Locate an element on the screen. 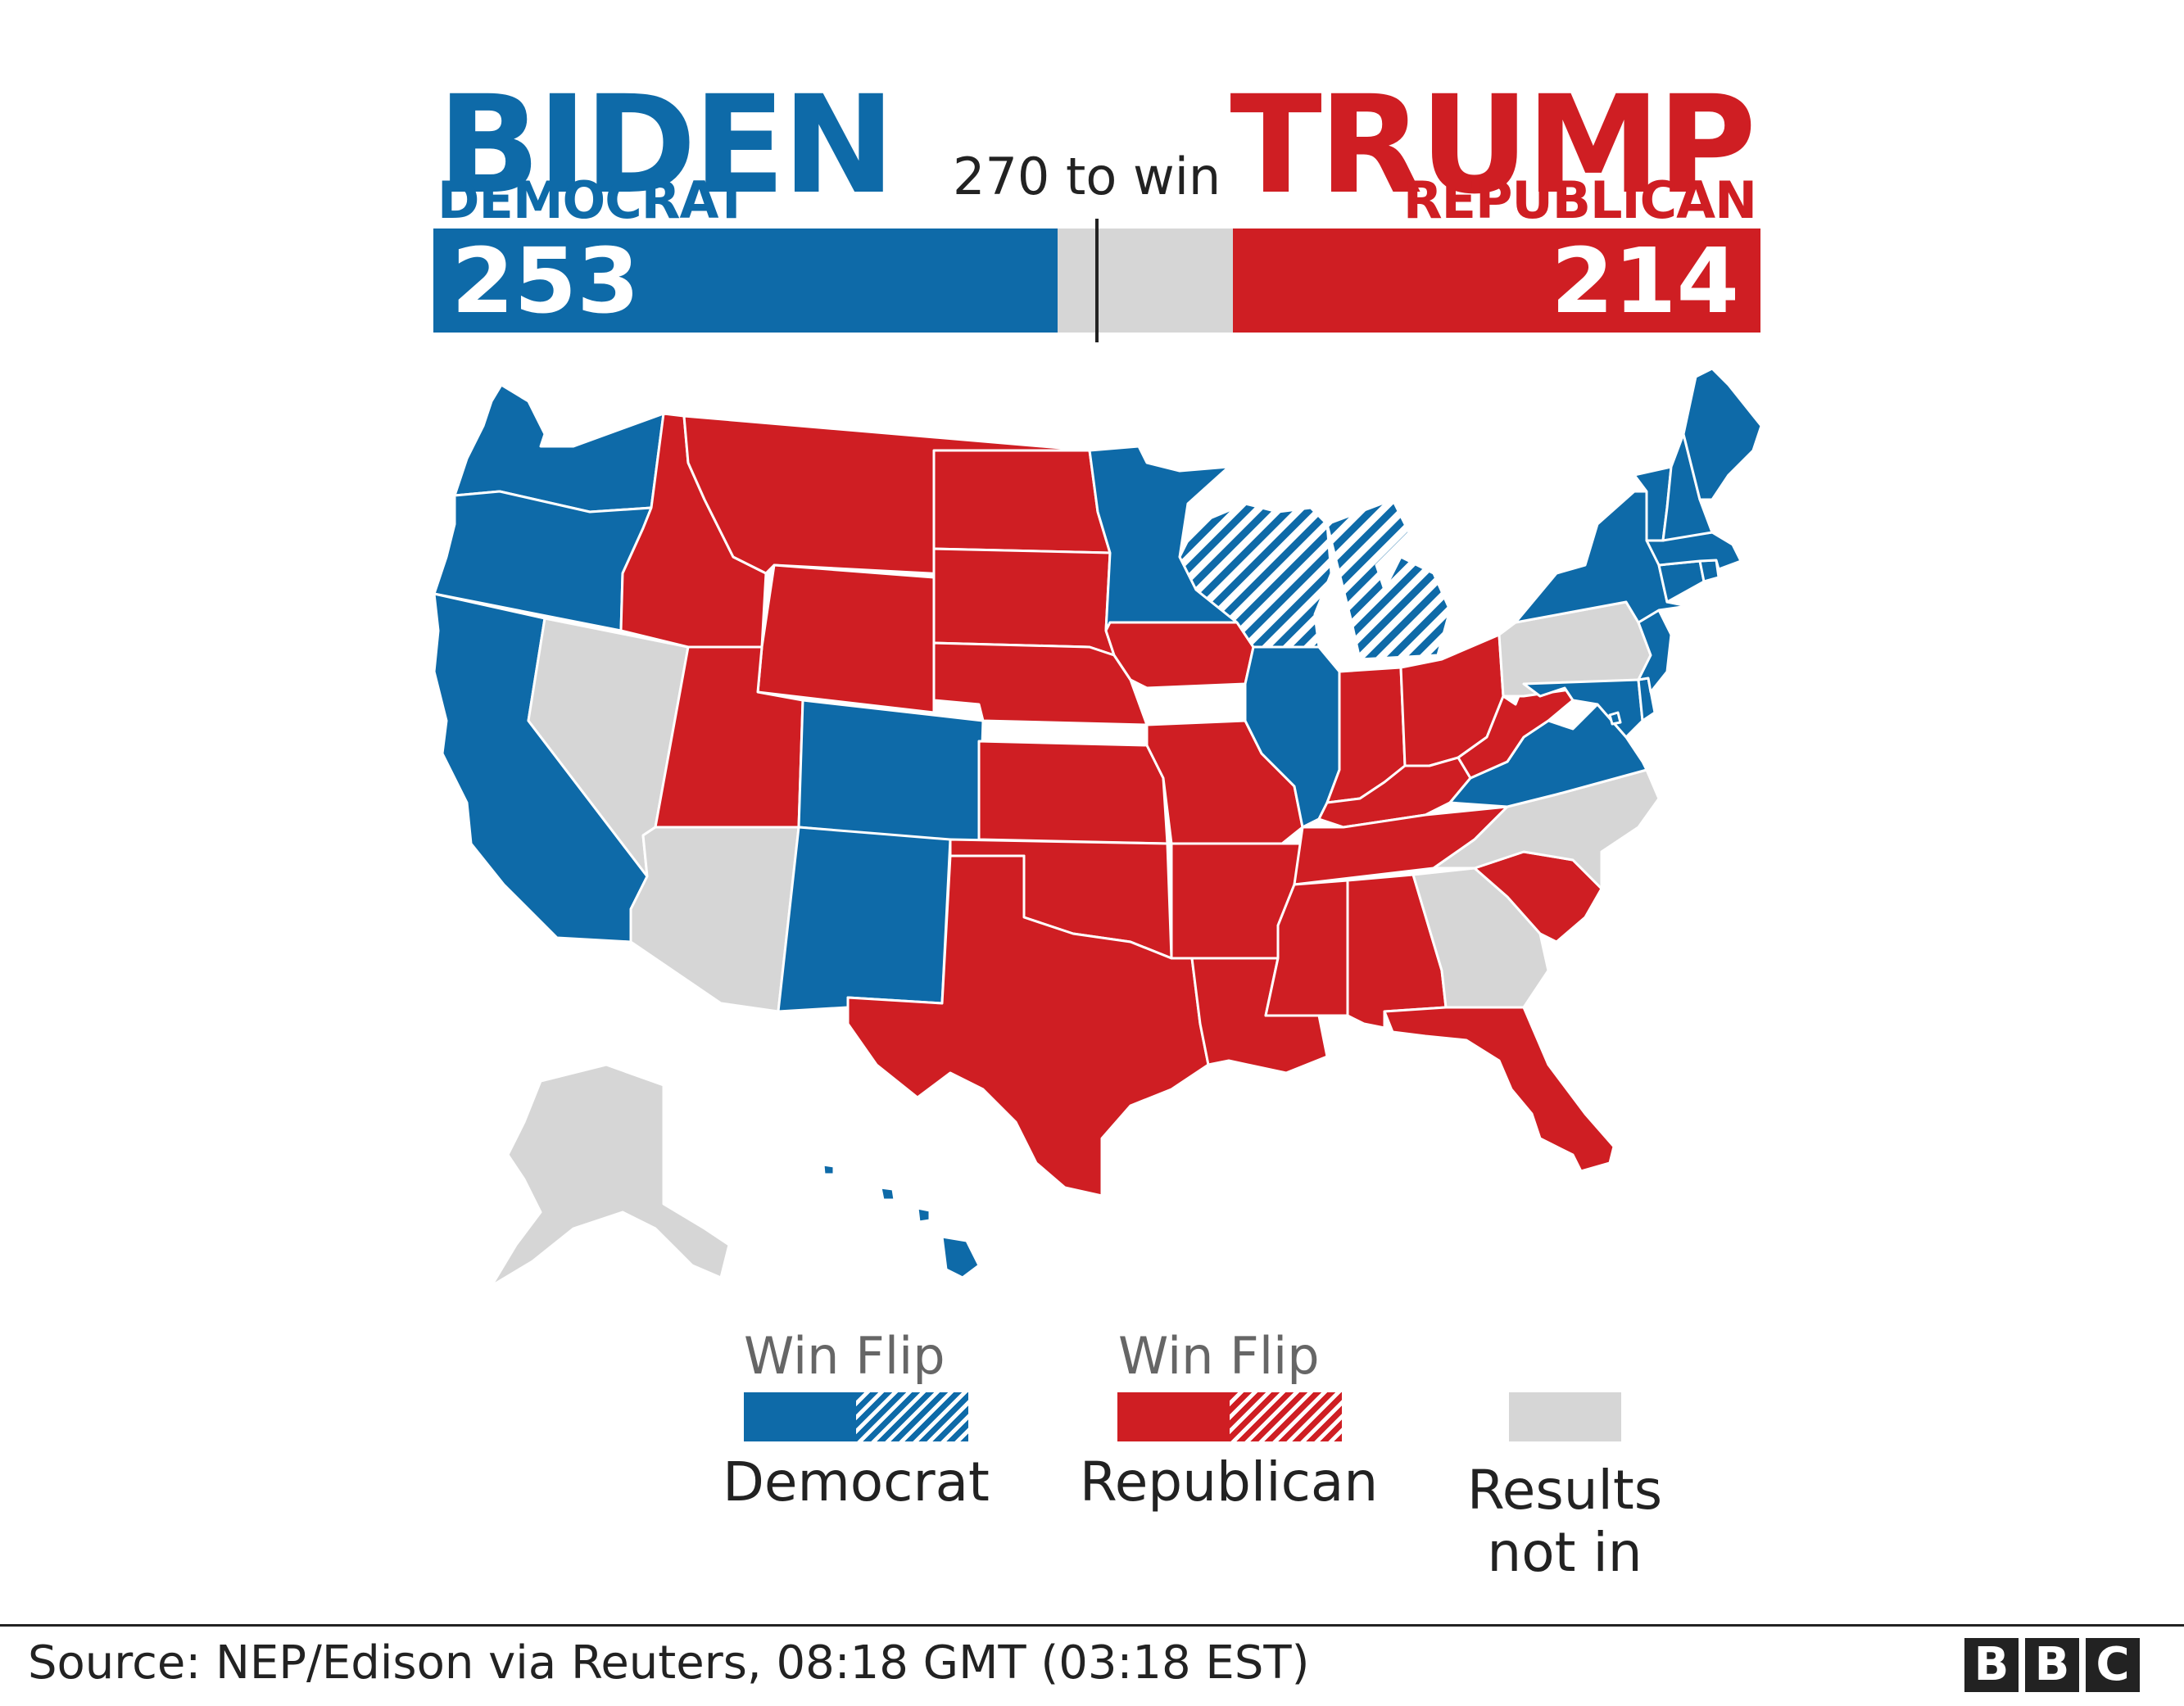 The width and height of the screenshot is (2184, 1706). dem-party-label: DEMOCRAT is located at coordinates (593, 200).